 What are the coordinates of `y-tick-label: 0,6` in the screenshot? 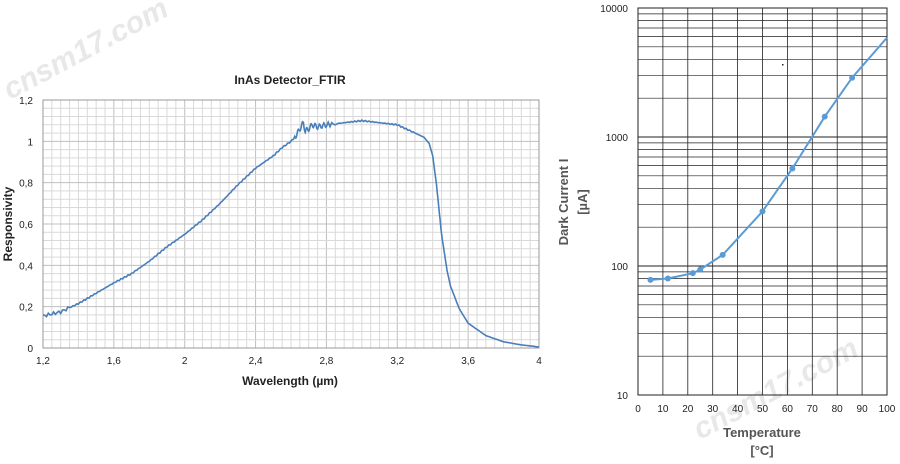 It's located at (26, 225).